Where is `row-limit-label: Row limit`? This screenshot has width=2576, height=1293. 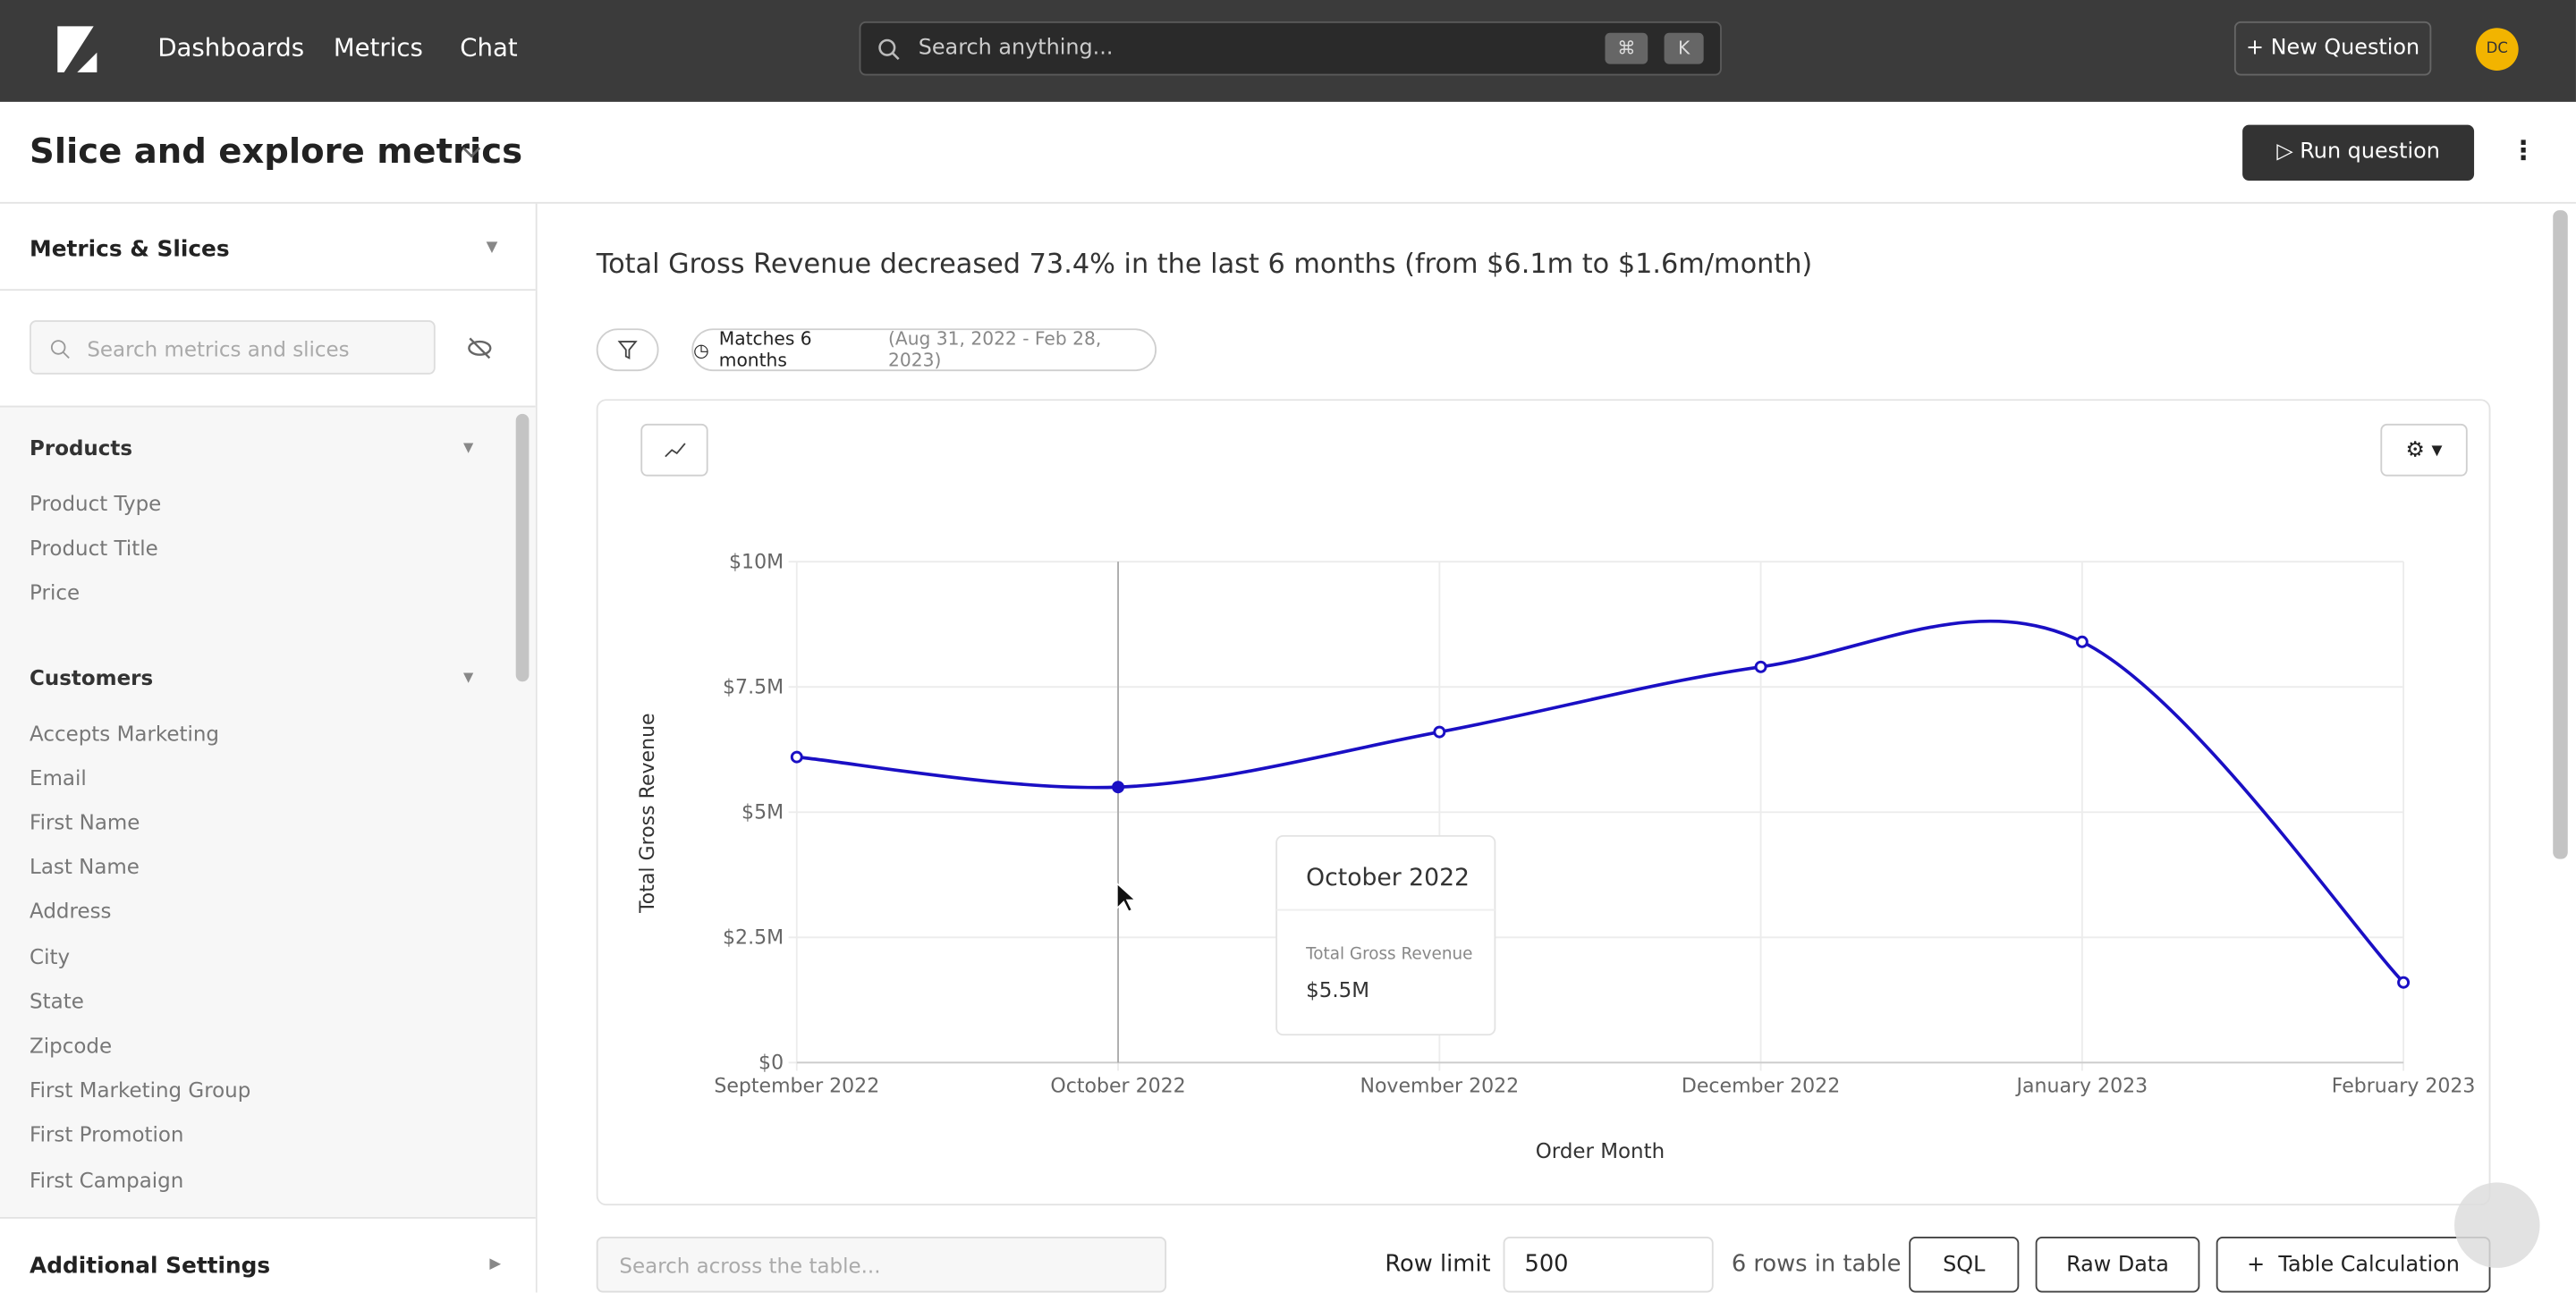
row-limit-label: Row limit is located at coordinates (1438, 1265).